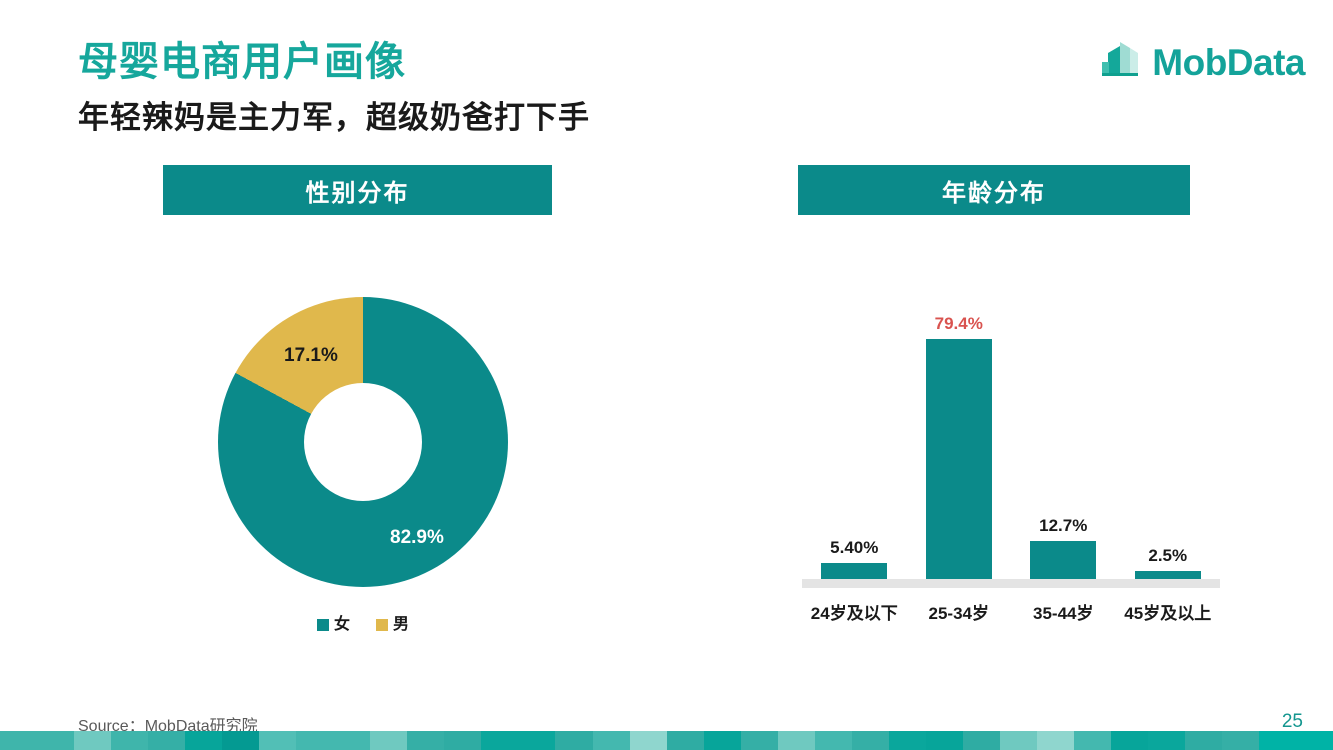 This screenshot has height=750, width=1333. I want to click on section-banner-age-label: 年龄分布, so click(994, 193).